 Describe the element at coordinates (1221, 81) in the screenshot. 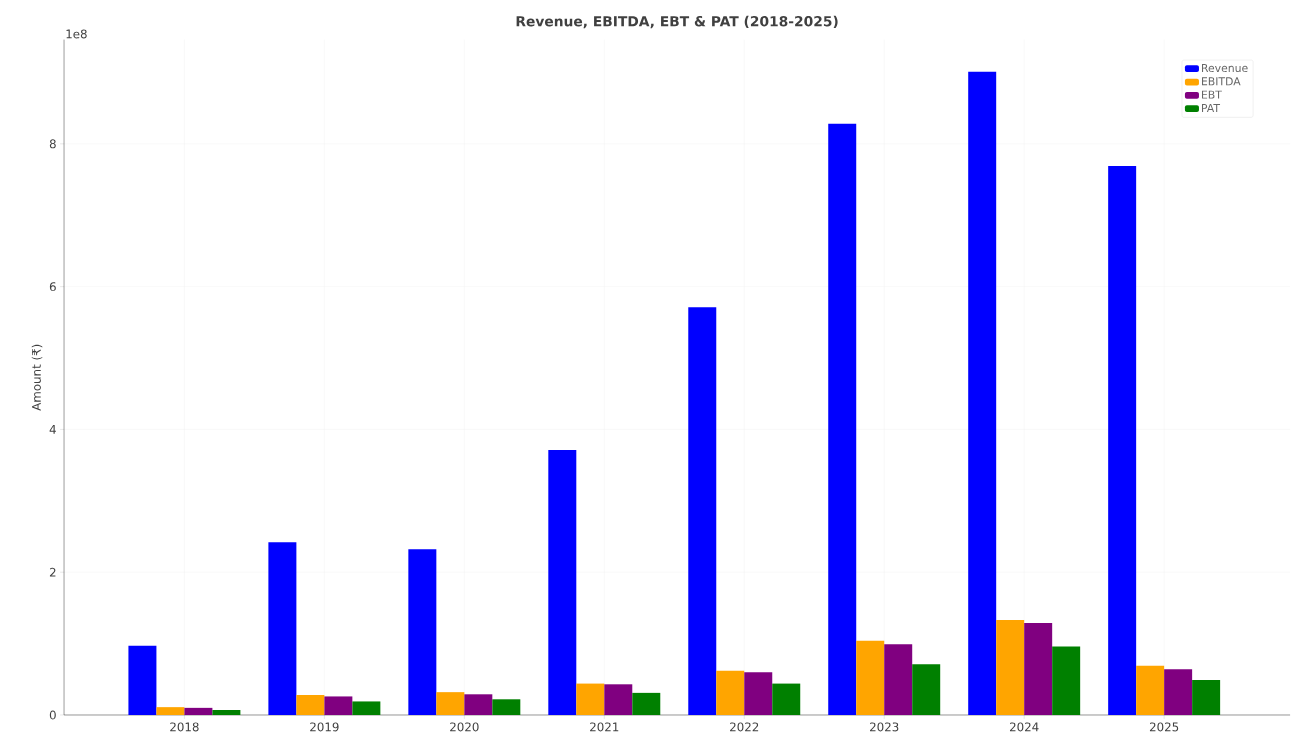

I see `legend-label: EBITDA` at that location.